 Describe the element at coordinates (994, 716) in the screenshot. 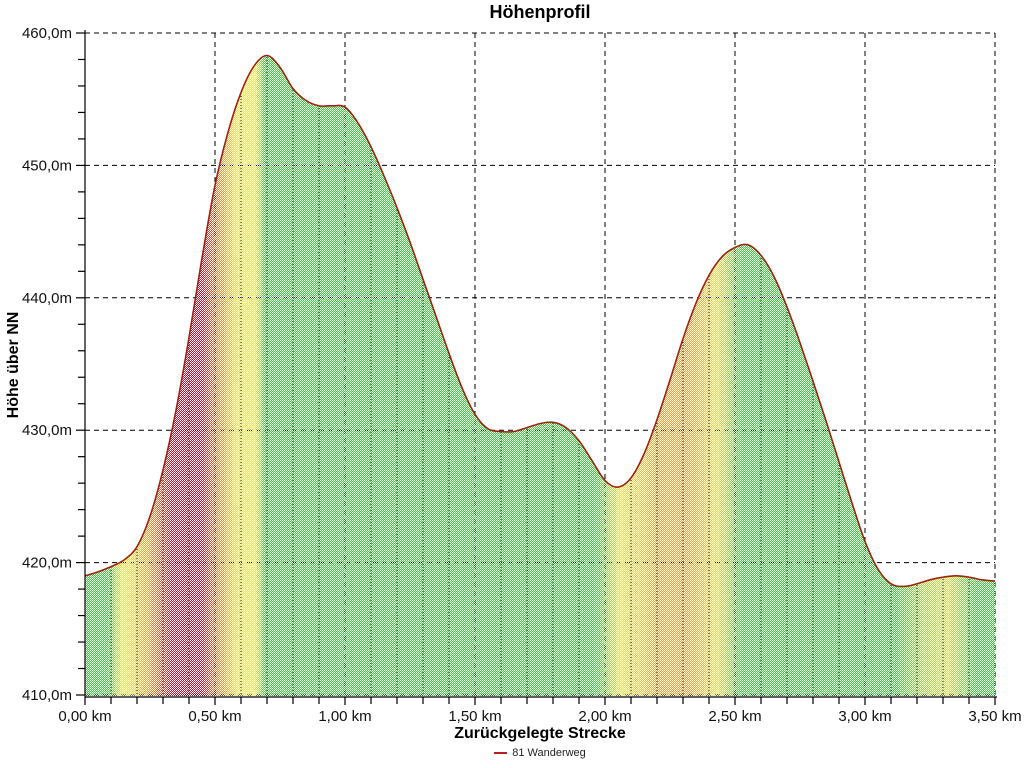

I see `x-tick-label: 3,50 km` at that location.